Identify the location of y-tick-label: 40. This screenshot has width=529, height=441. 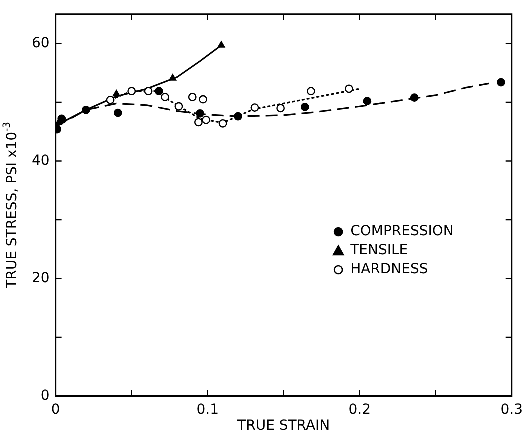
(41, 160).